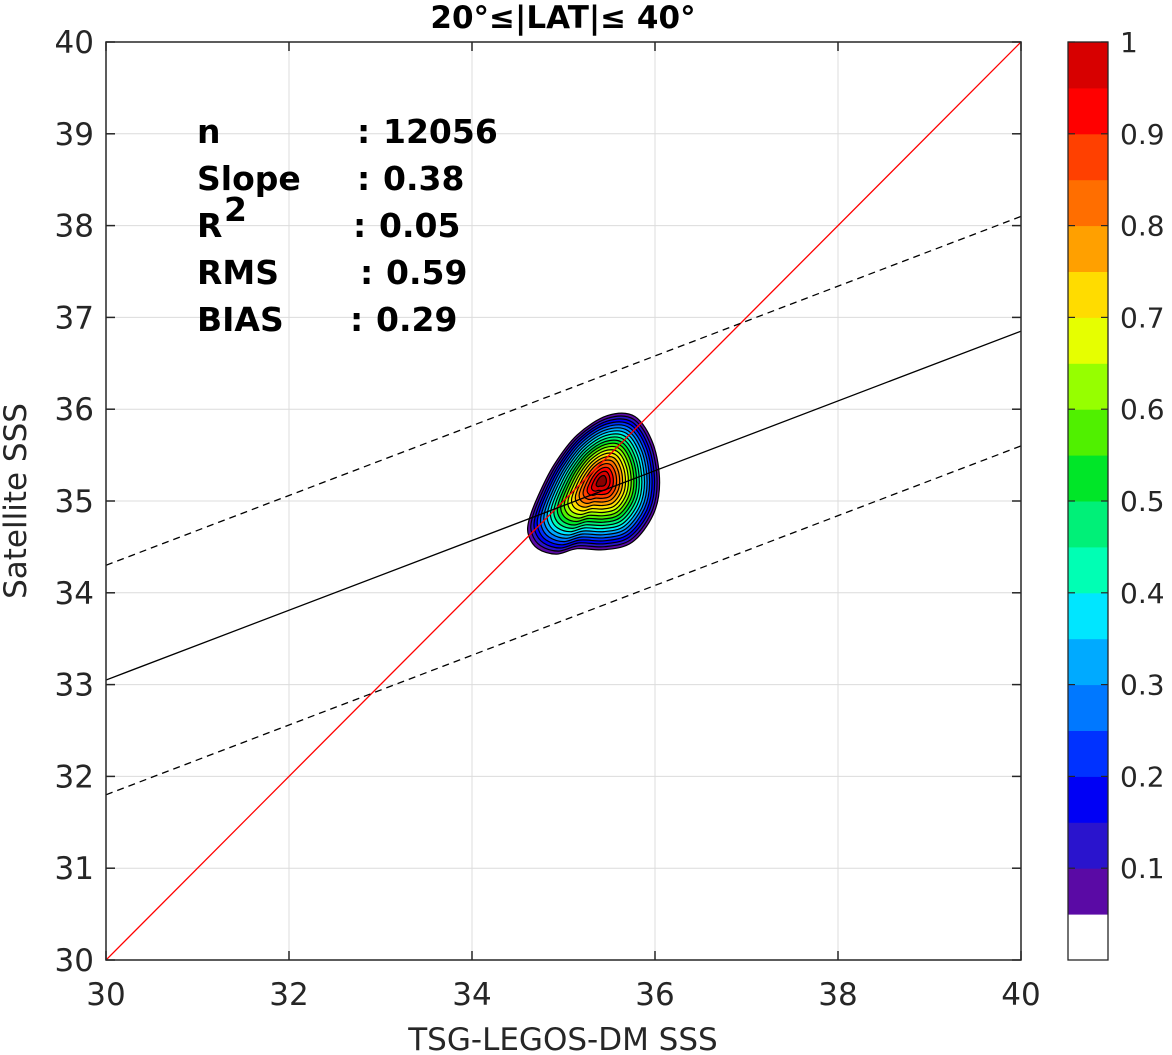 The width and height of the screenshot is (1172, 1055). What do you see at coordinates (74, 594) in the screenshot?
I see `y-tick-label: 34` at bounding box center [74, 594].